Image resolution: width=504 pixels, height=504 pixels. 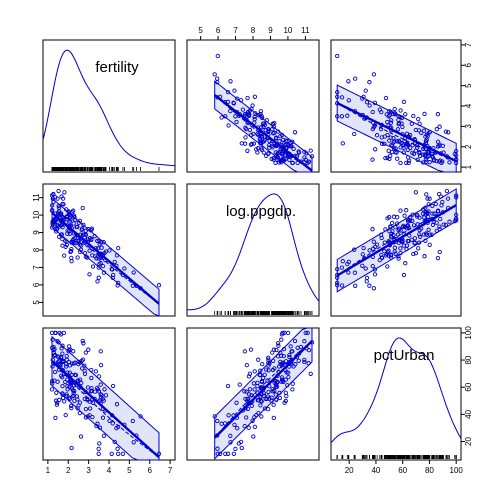 What do you see at coordinates (402, 470) in the screenshot?
I see `tick-label: 60` at bounding box center [402, 470].